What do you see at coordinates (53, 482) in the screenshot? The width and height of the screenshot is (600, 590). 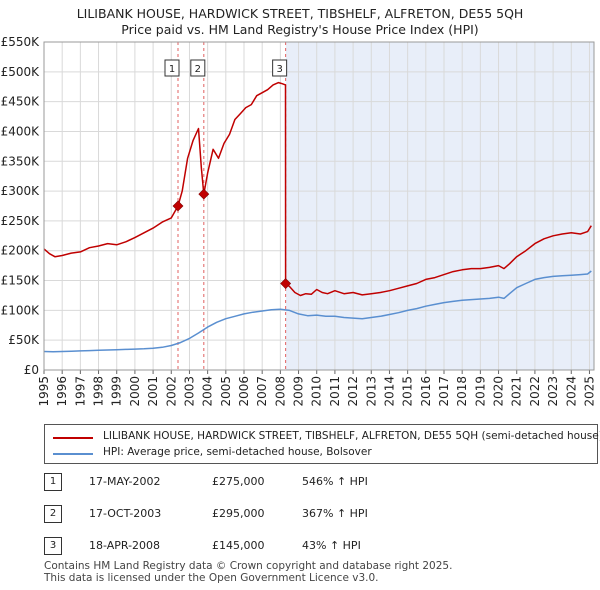 I see `transaction-number: 1` at bounding box center [53, 482].